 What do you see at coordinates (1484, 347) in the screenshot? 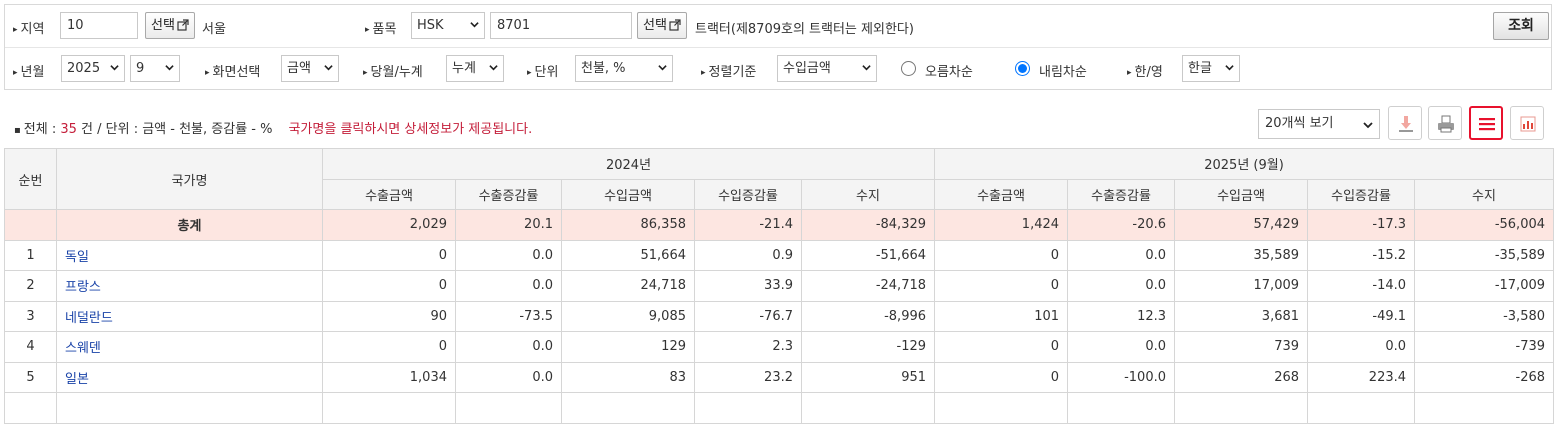
I see `table-cell: -739` at bounding box center [1484, 347].